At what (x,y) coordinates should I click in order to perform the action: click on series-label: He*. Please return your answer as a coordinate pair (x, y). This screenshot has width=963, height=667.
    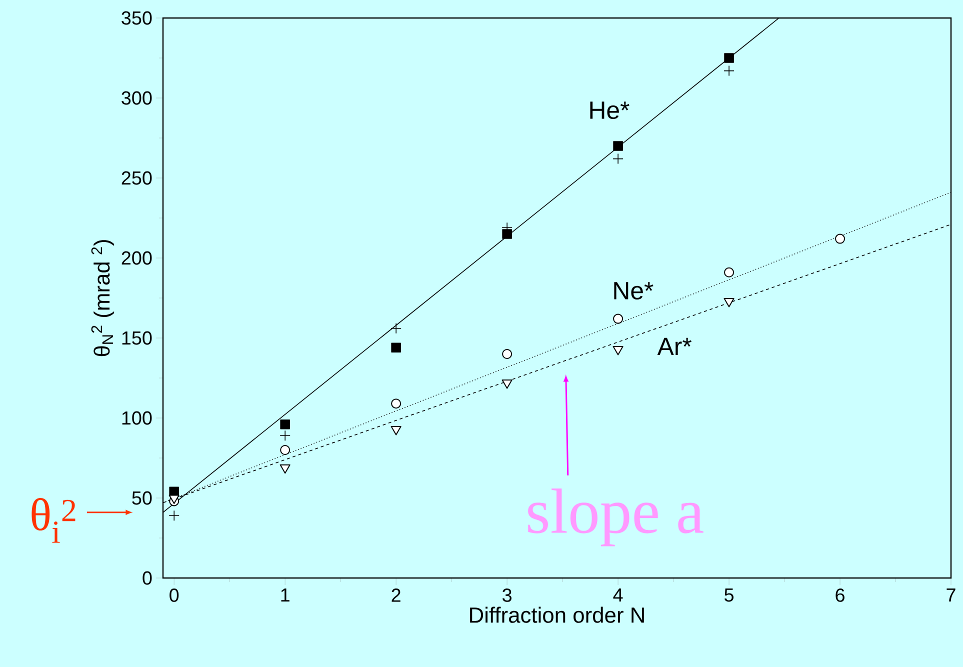
    Looking at the image, I should click on (610, 111).